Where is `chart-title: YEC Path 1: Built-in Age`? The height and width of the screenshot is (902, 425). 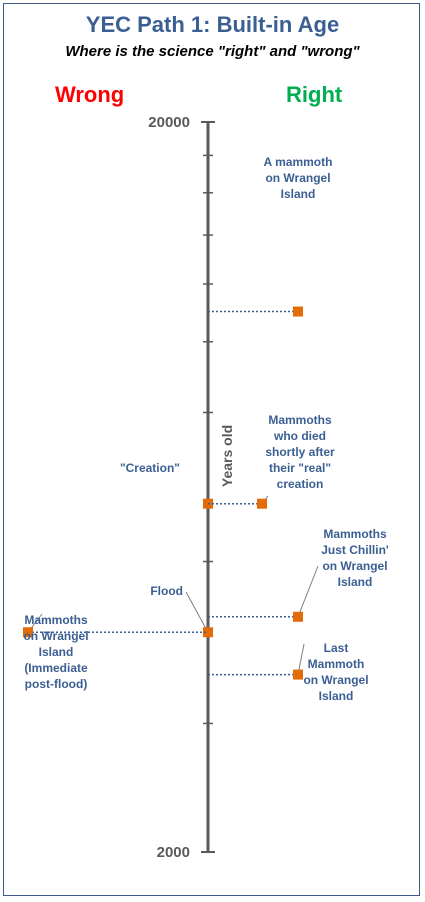
chart-title: YEC Path 1: Built-in Age is located at coordinates (212, 24).